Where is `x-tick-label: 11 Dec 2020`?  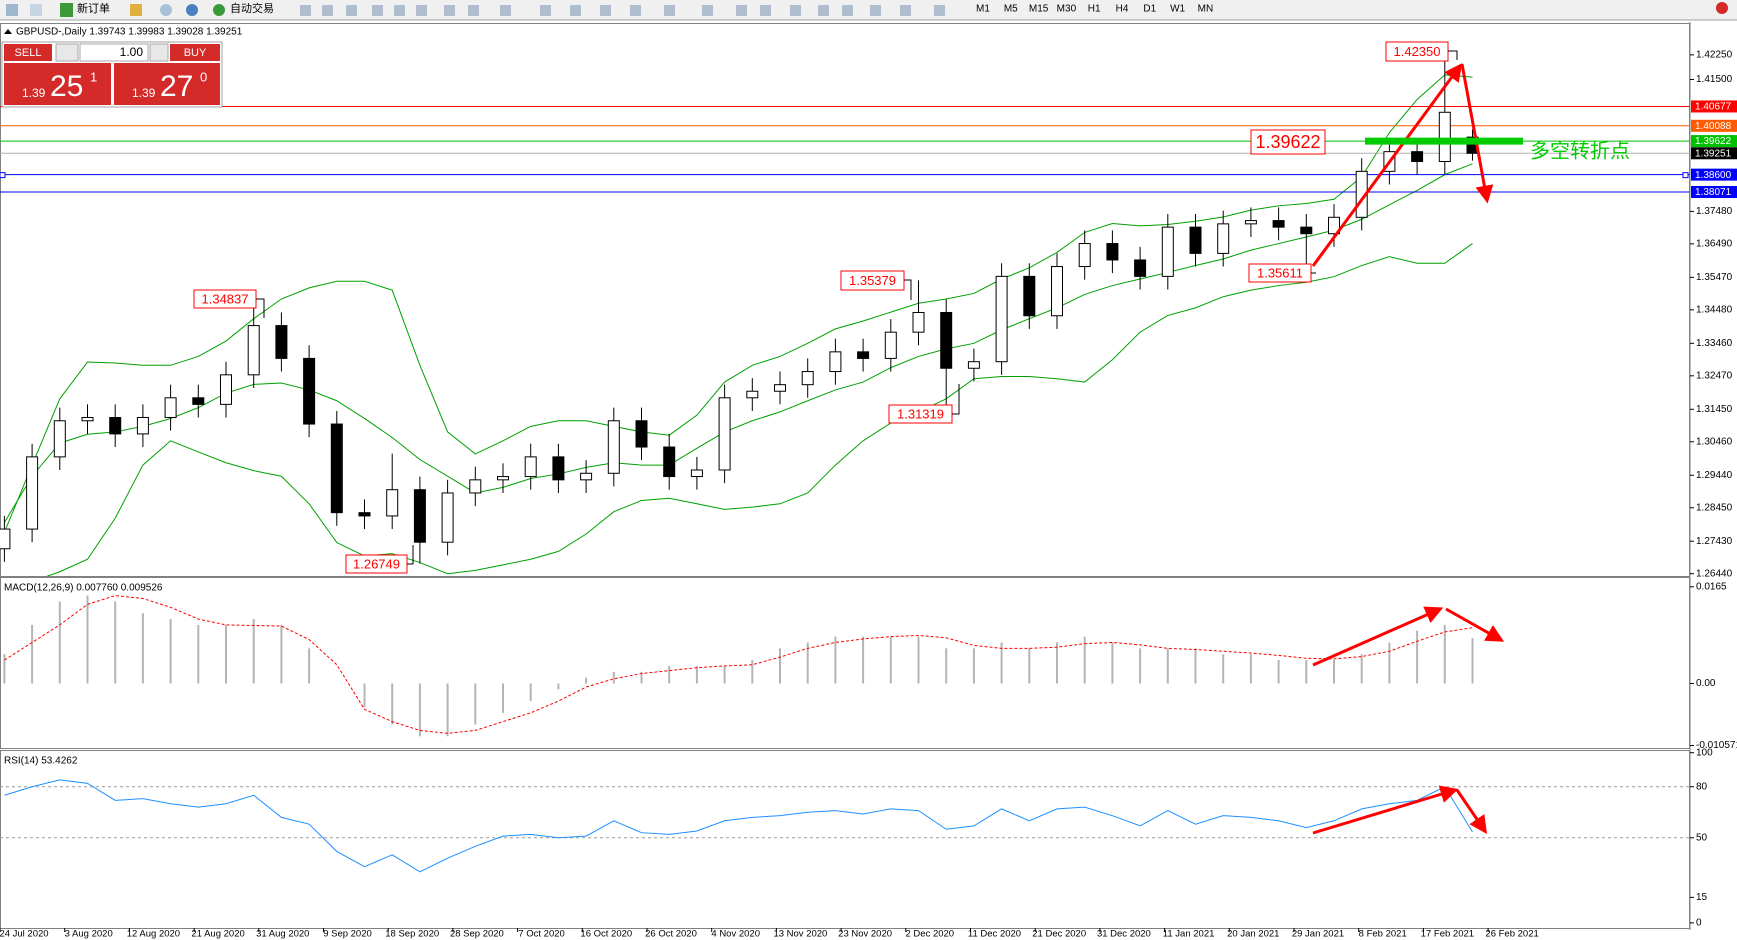 x-tick-label: 11 Dec 2020 is located at coordinates (994, 934).